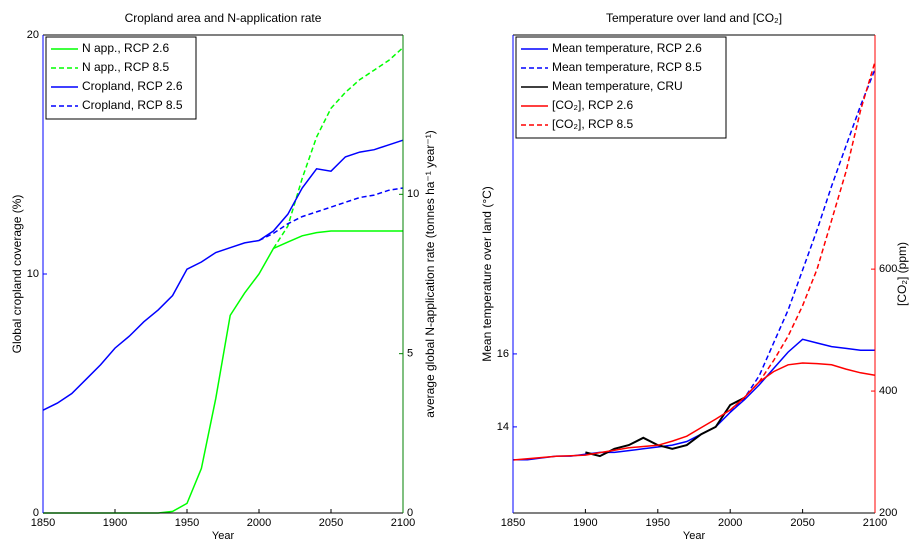 The image size is (913, 548). Describe the element at coordinates (694, 18) in the screenshot. I see `chart-title: Temperature over land and [CO₂]` at that location.